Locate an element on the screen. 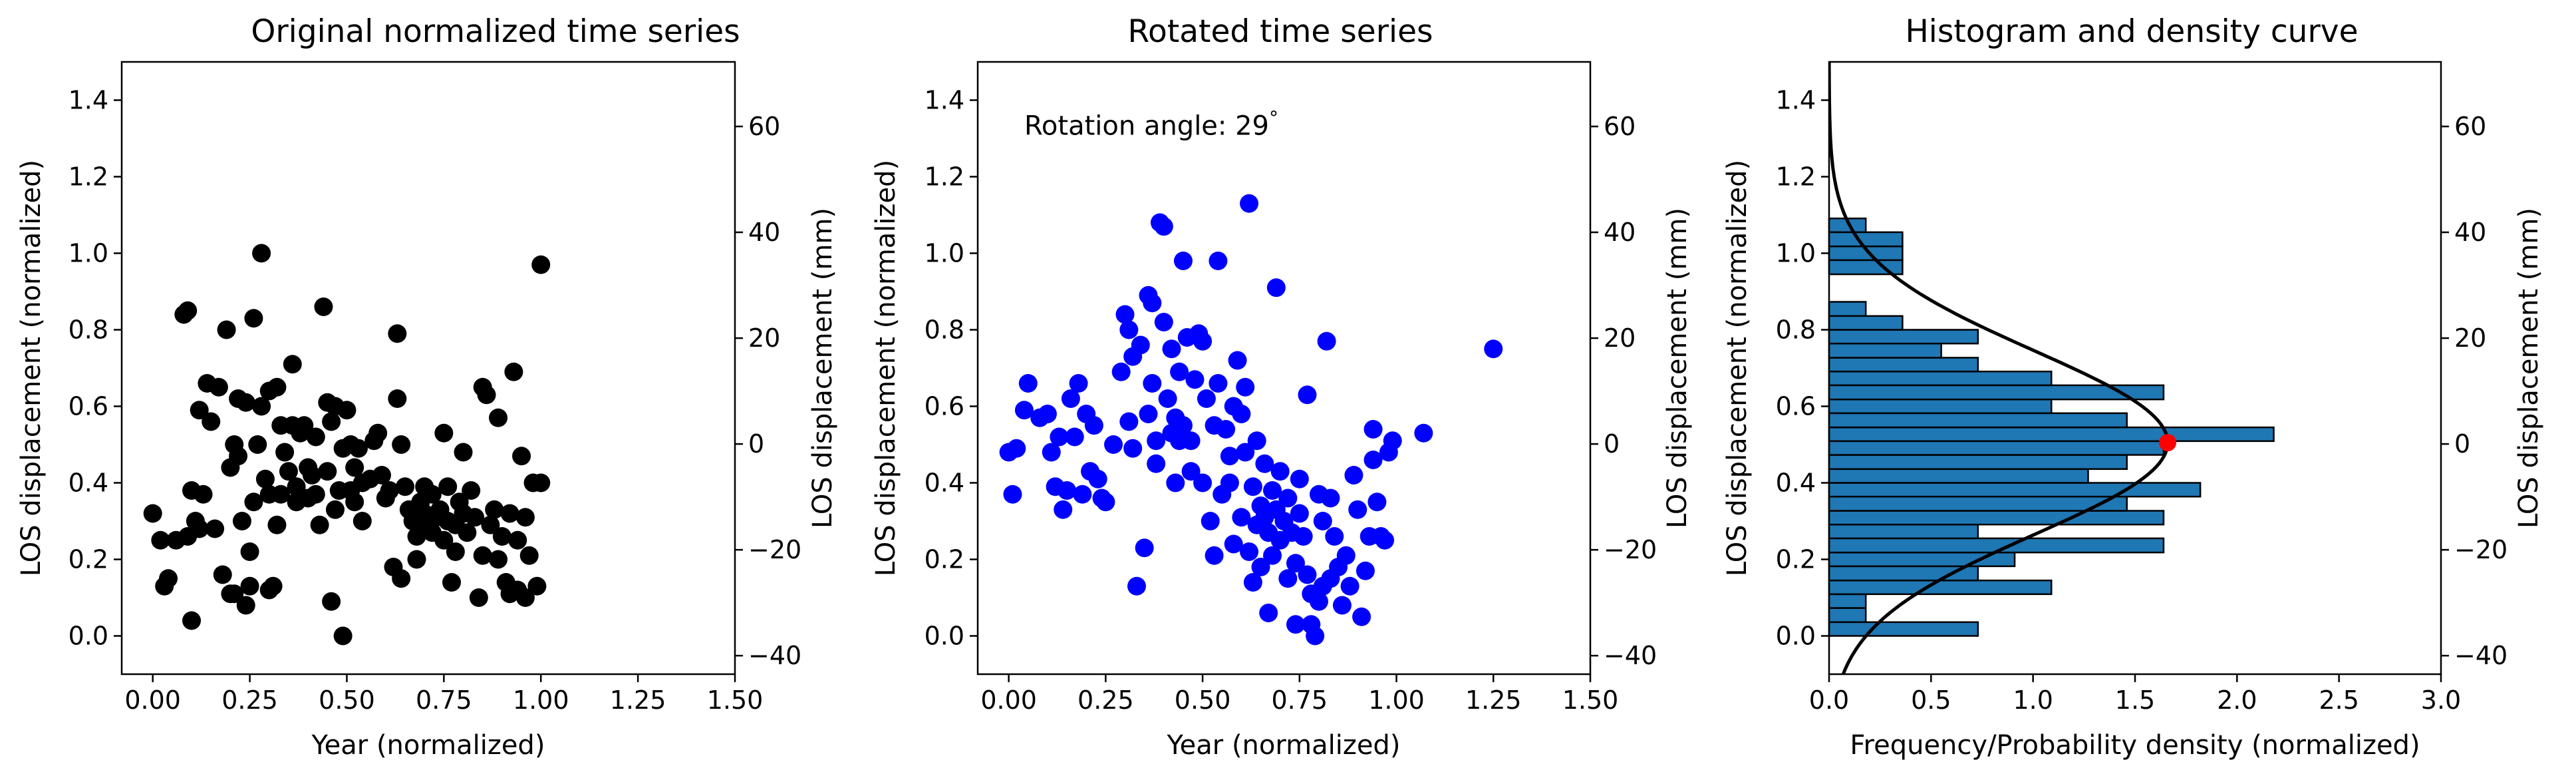  x-tick-label: 3.0 is located at coordinates (2441, 700).